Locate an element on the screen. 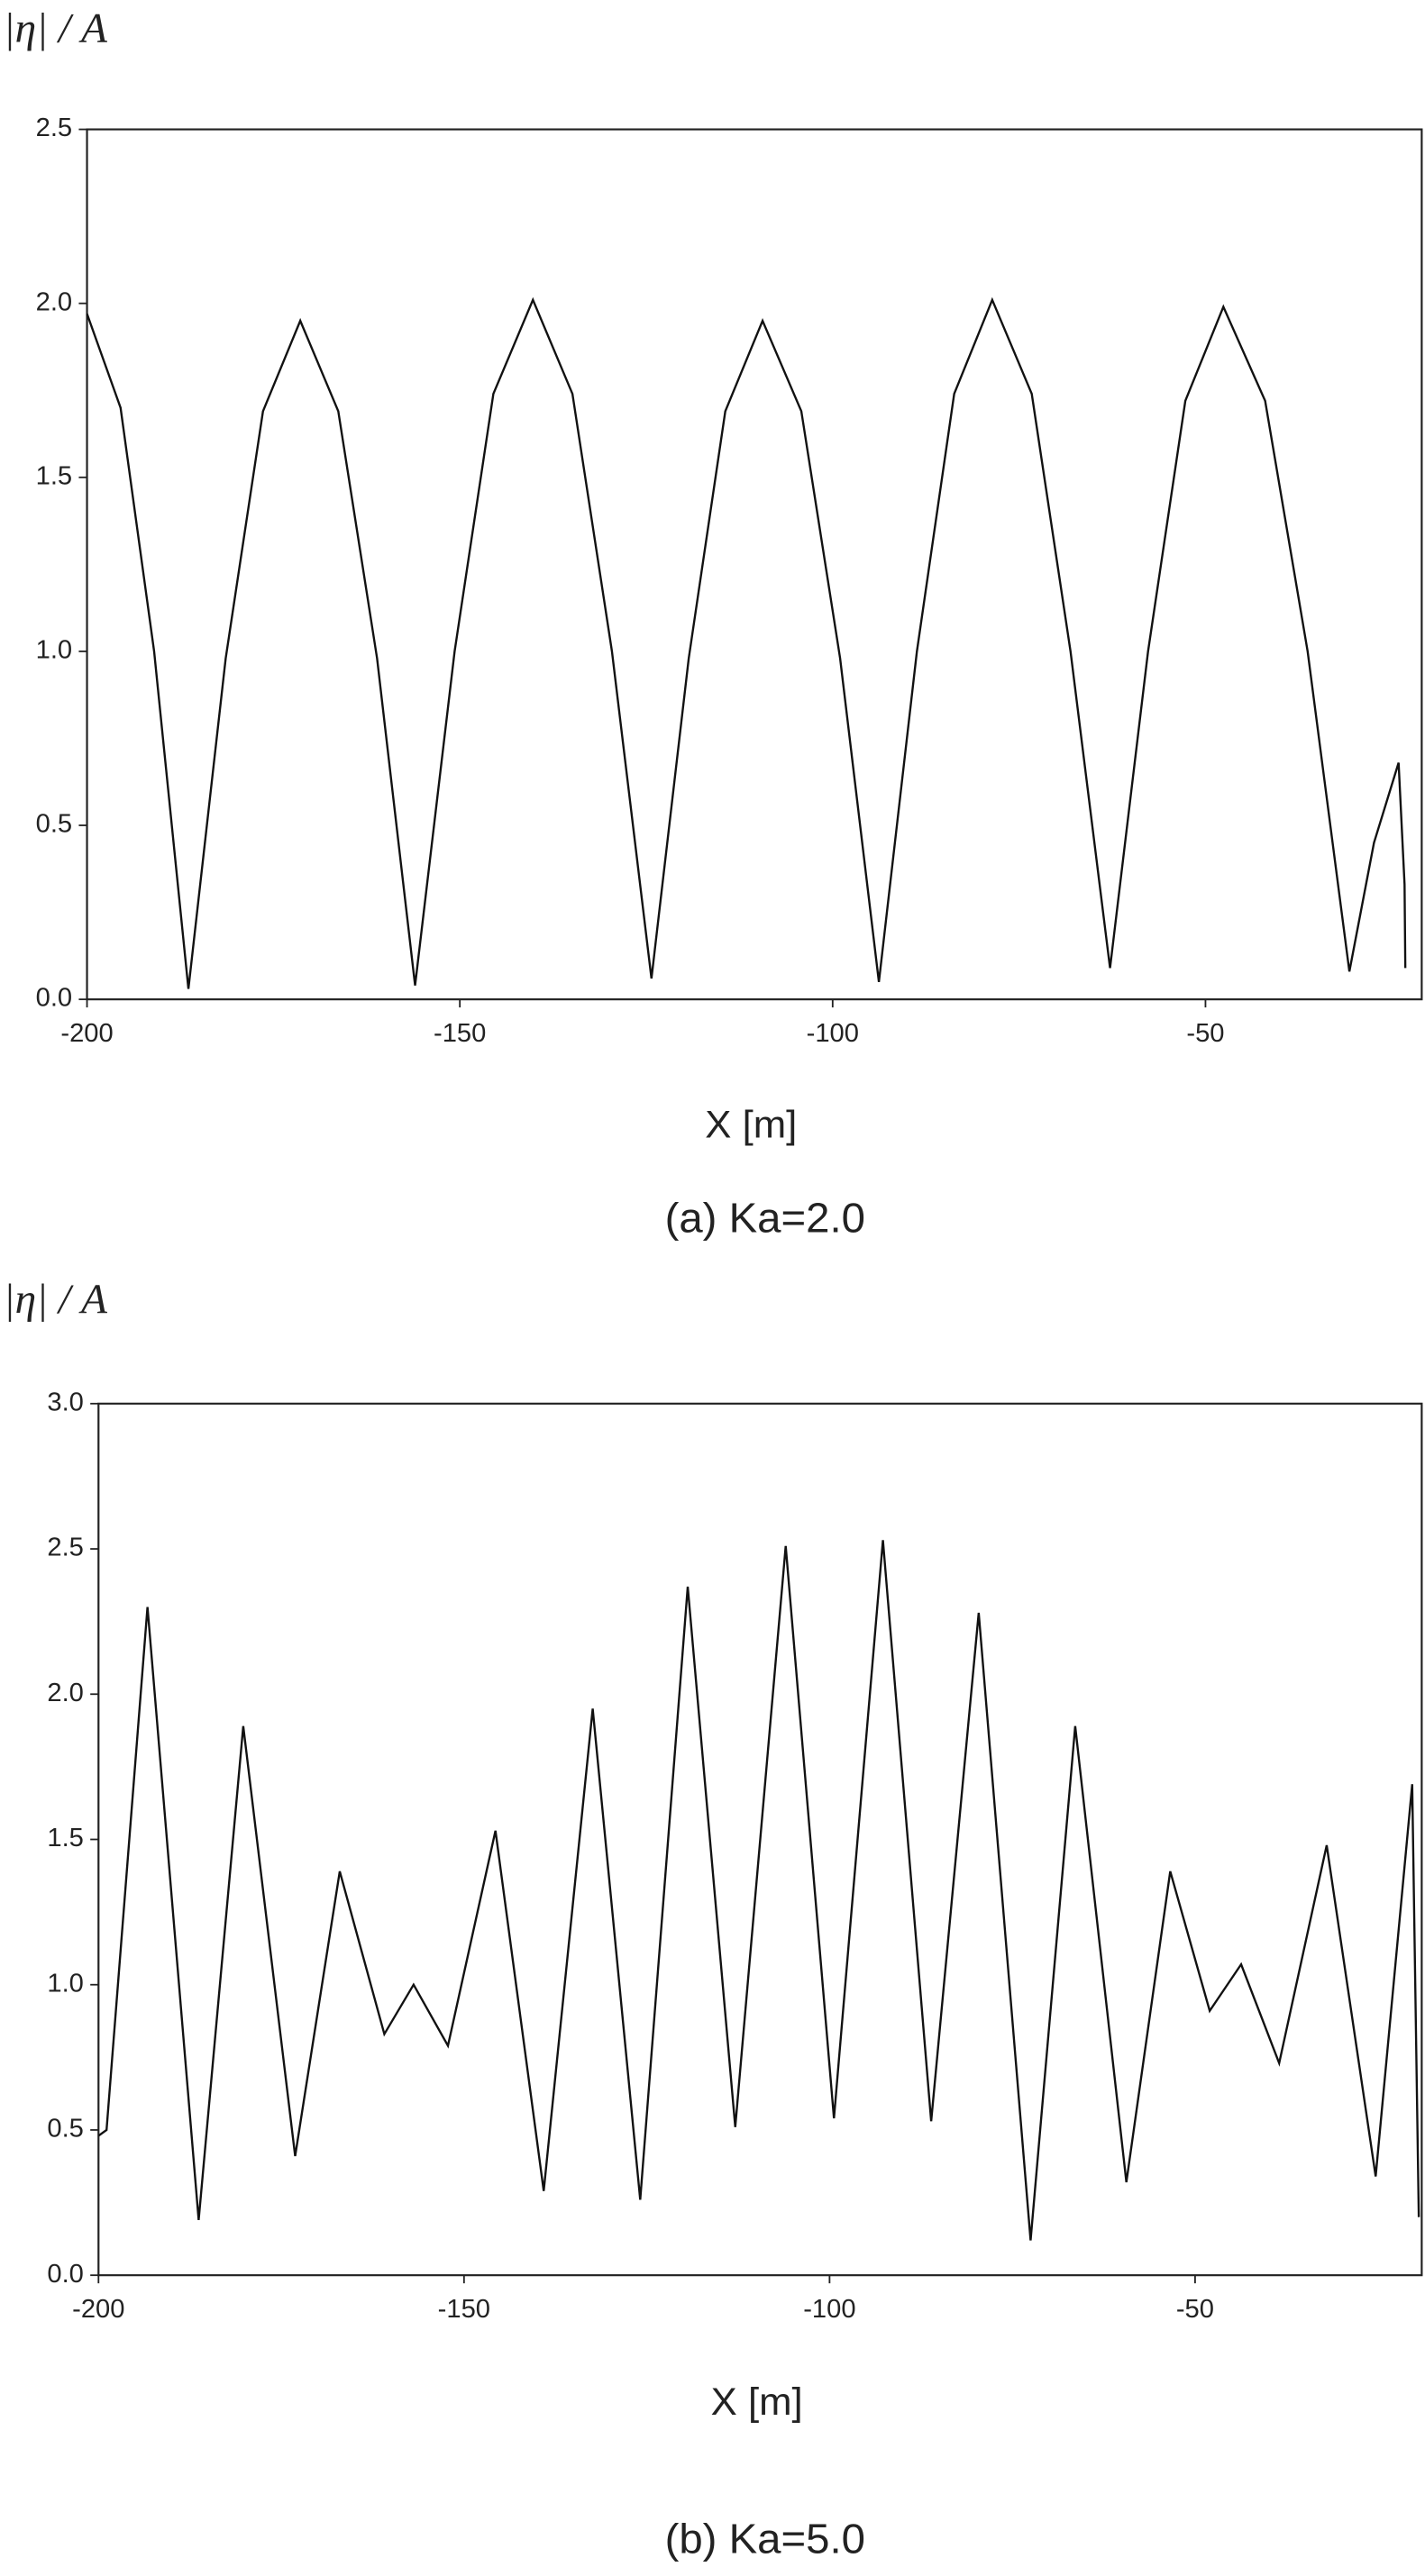  caption: (a) Ka=2.0 is located at coordinates (765, 1218).